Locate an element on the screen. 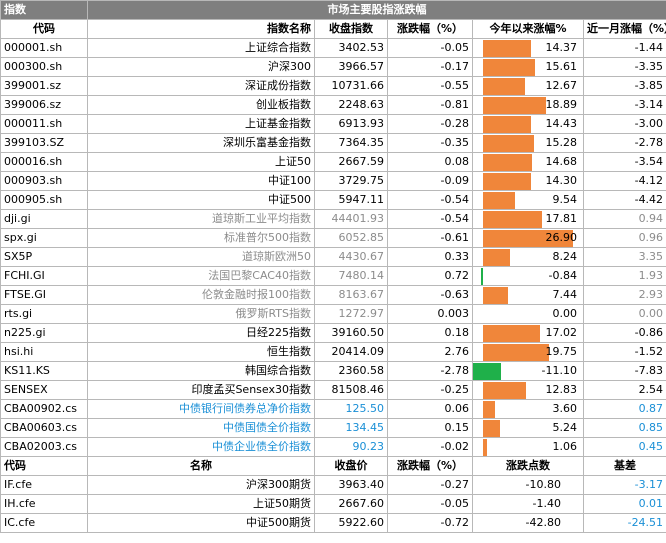 This screenshot has width=666, height=543. cell-name: 沪深300 is located at coordinates (201, 67).